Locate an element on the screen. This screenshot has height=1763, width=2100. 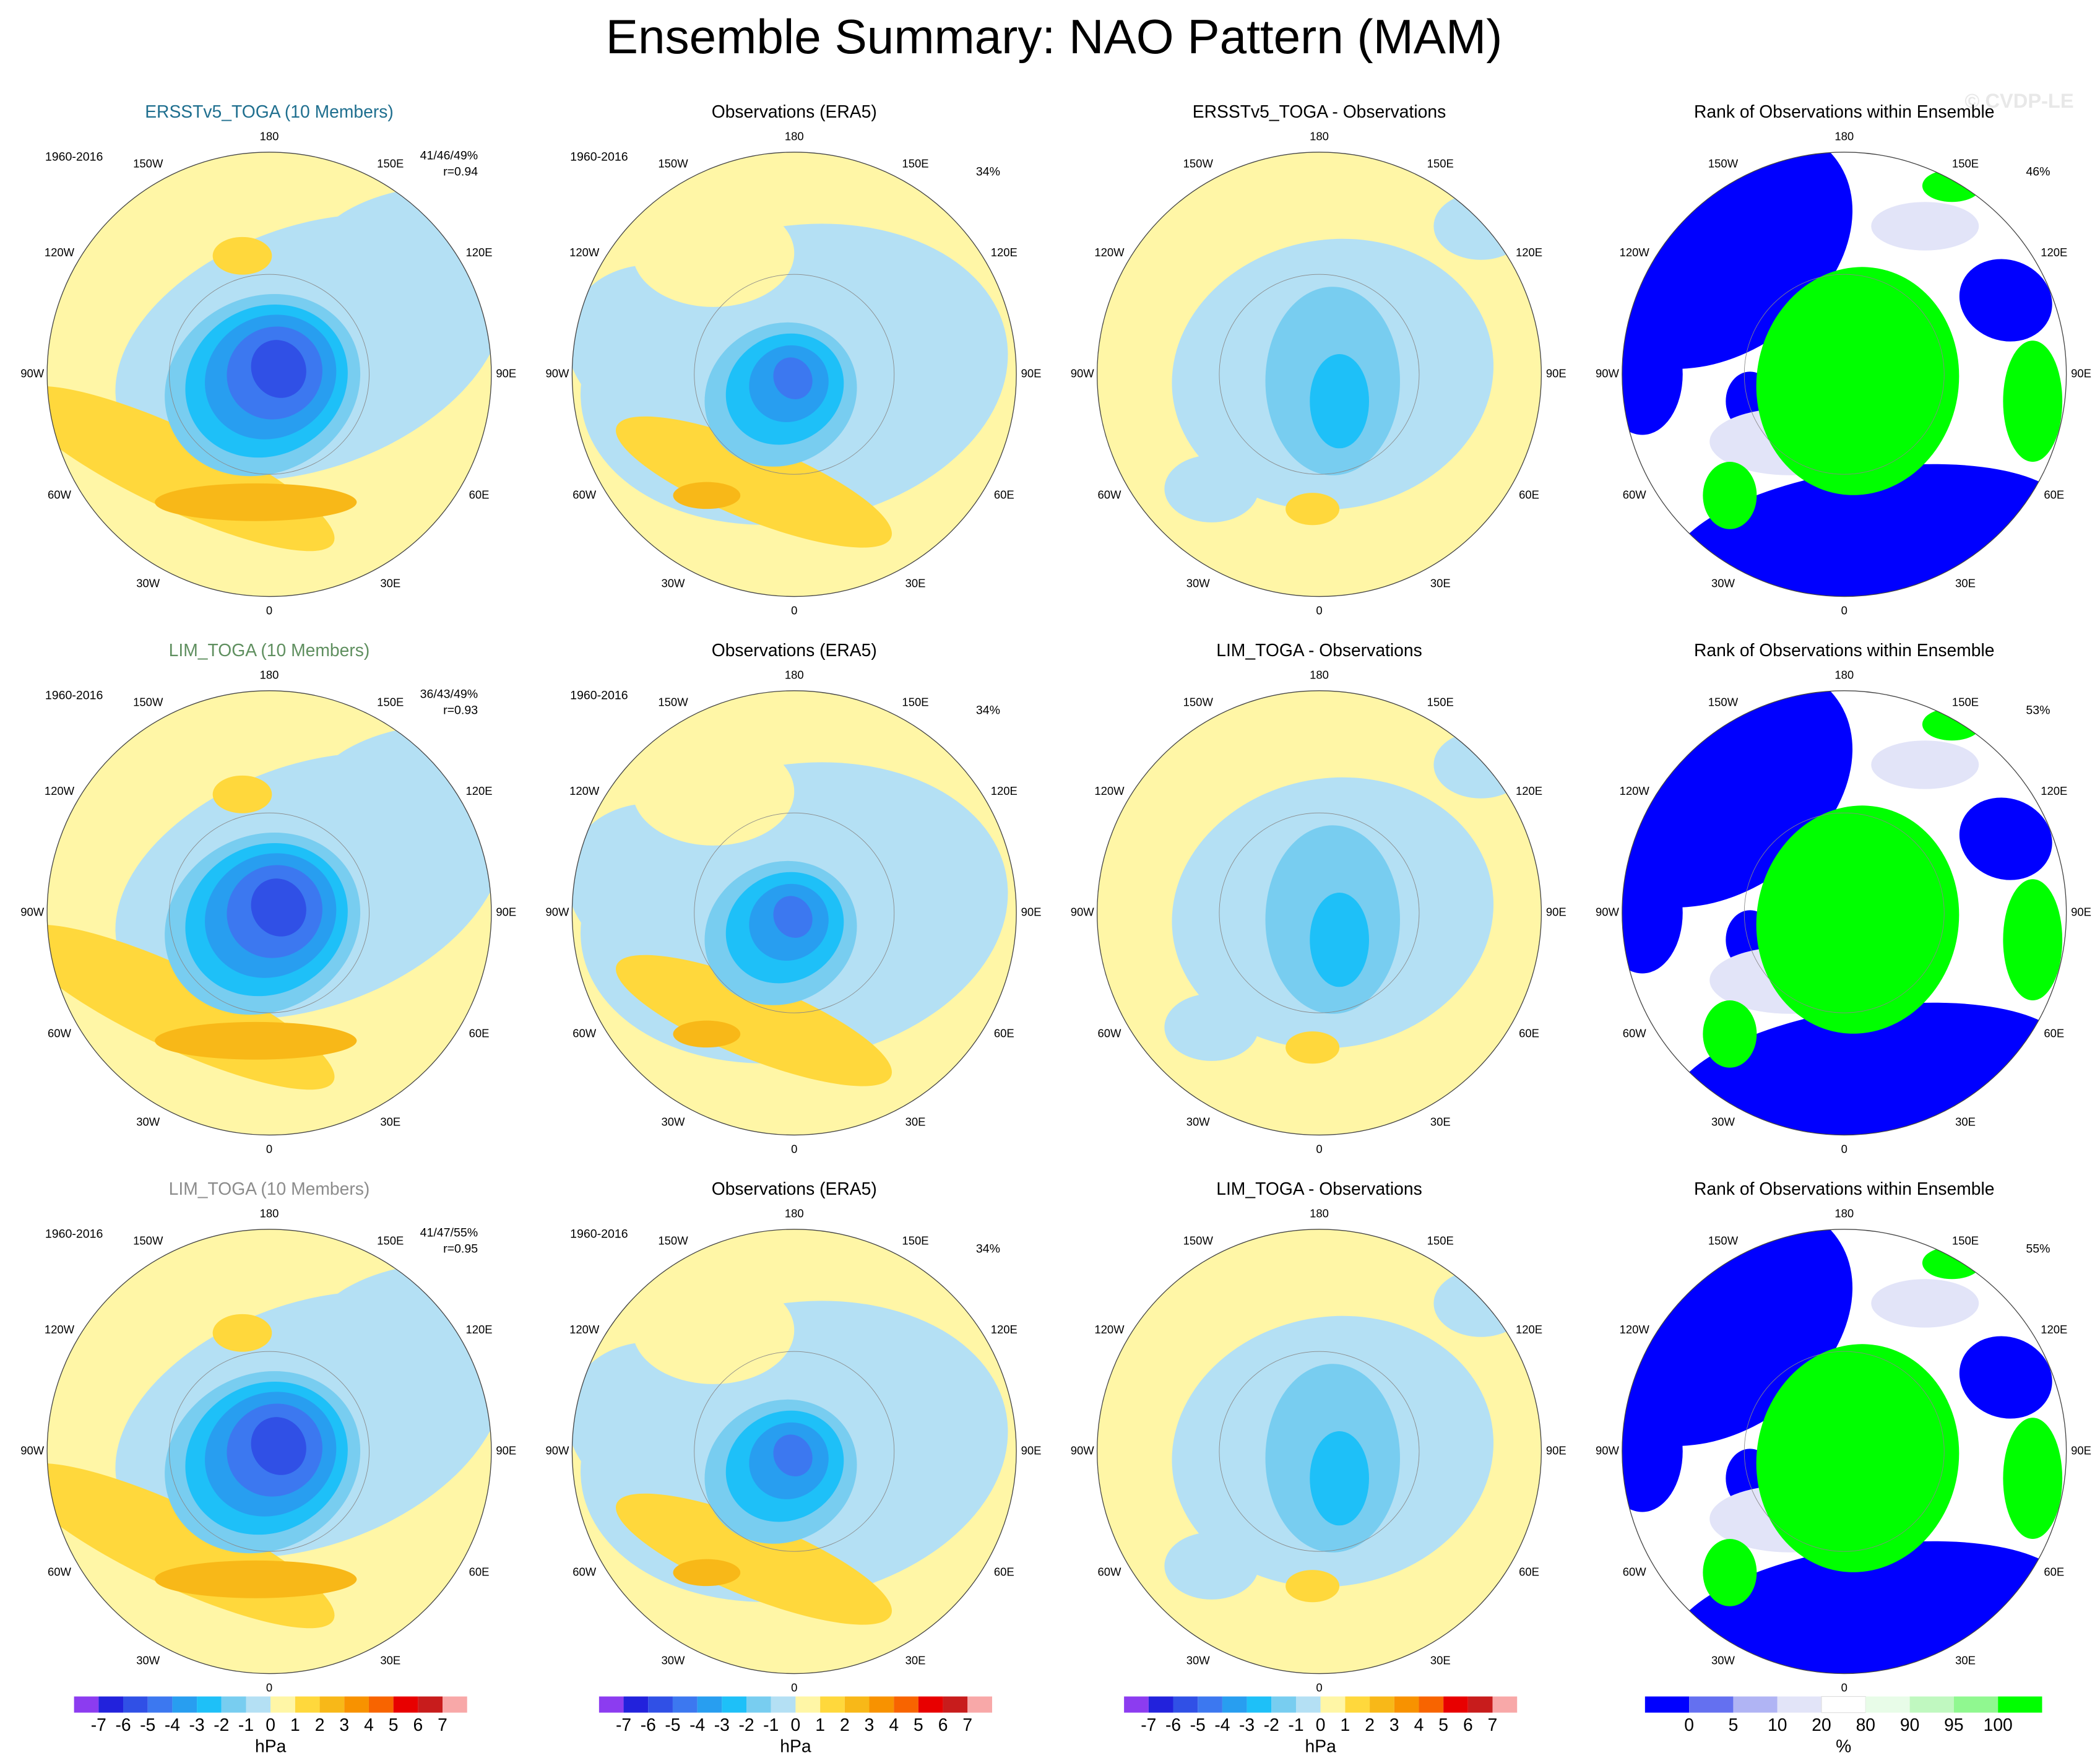
pattern-stat: 36/43/49% is located at coordinates (449, 694).